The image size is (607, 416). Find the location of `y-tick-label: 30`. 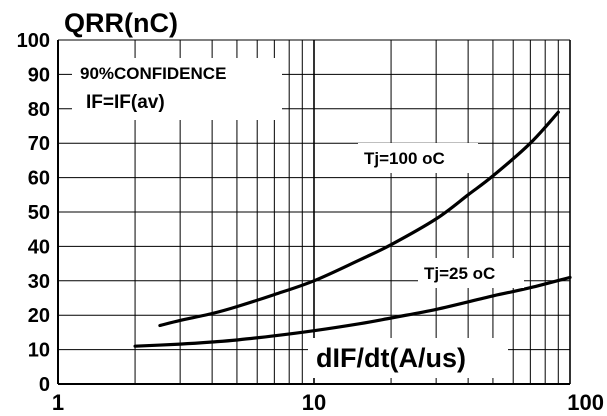

y-tick-label: 30 is located at coordinates (39, 282).